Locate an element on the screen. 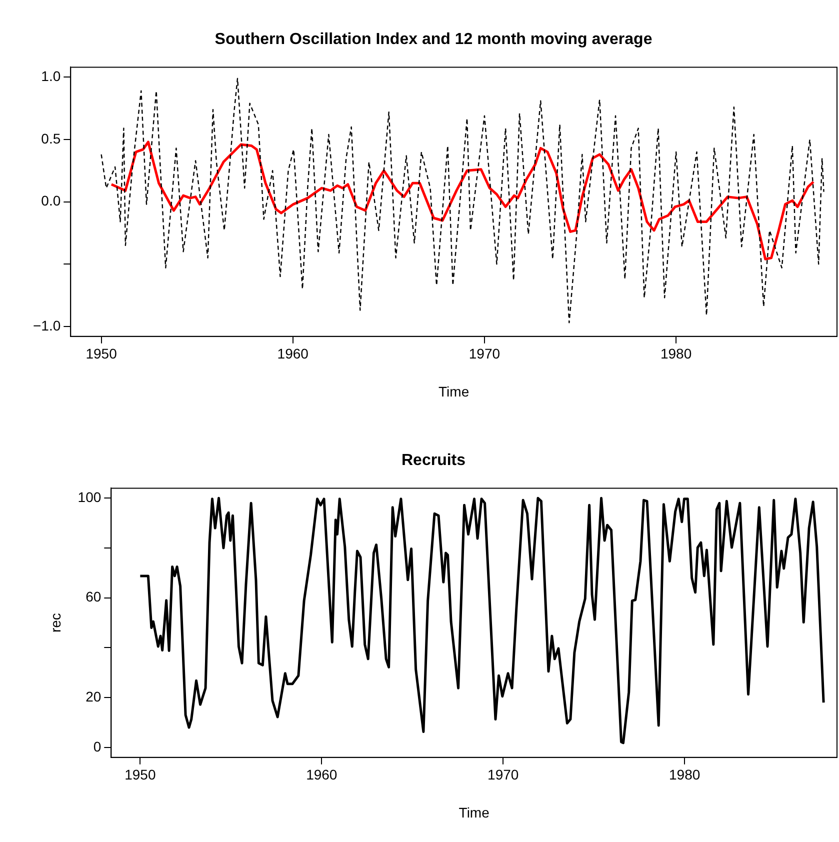 This screenshot has height=842, width=839. y-tick-label: 0.5 is located at coordinates (51, 138).